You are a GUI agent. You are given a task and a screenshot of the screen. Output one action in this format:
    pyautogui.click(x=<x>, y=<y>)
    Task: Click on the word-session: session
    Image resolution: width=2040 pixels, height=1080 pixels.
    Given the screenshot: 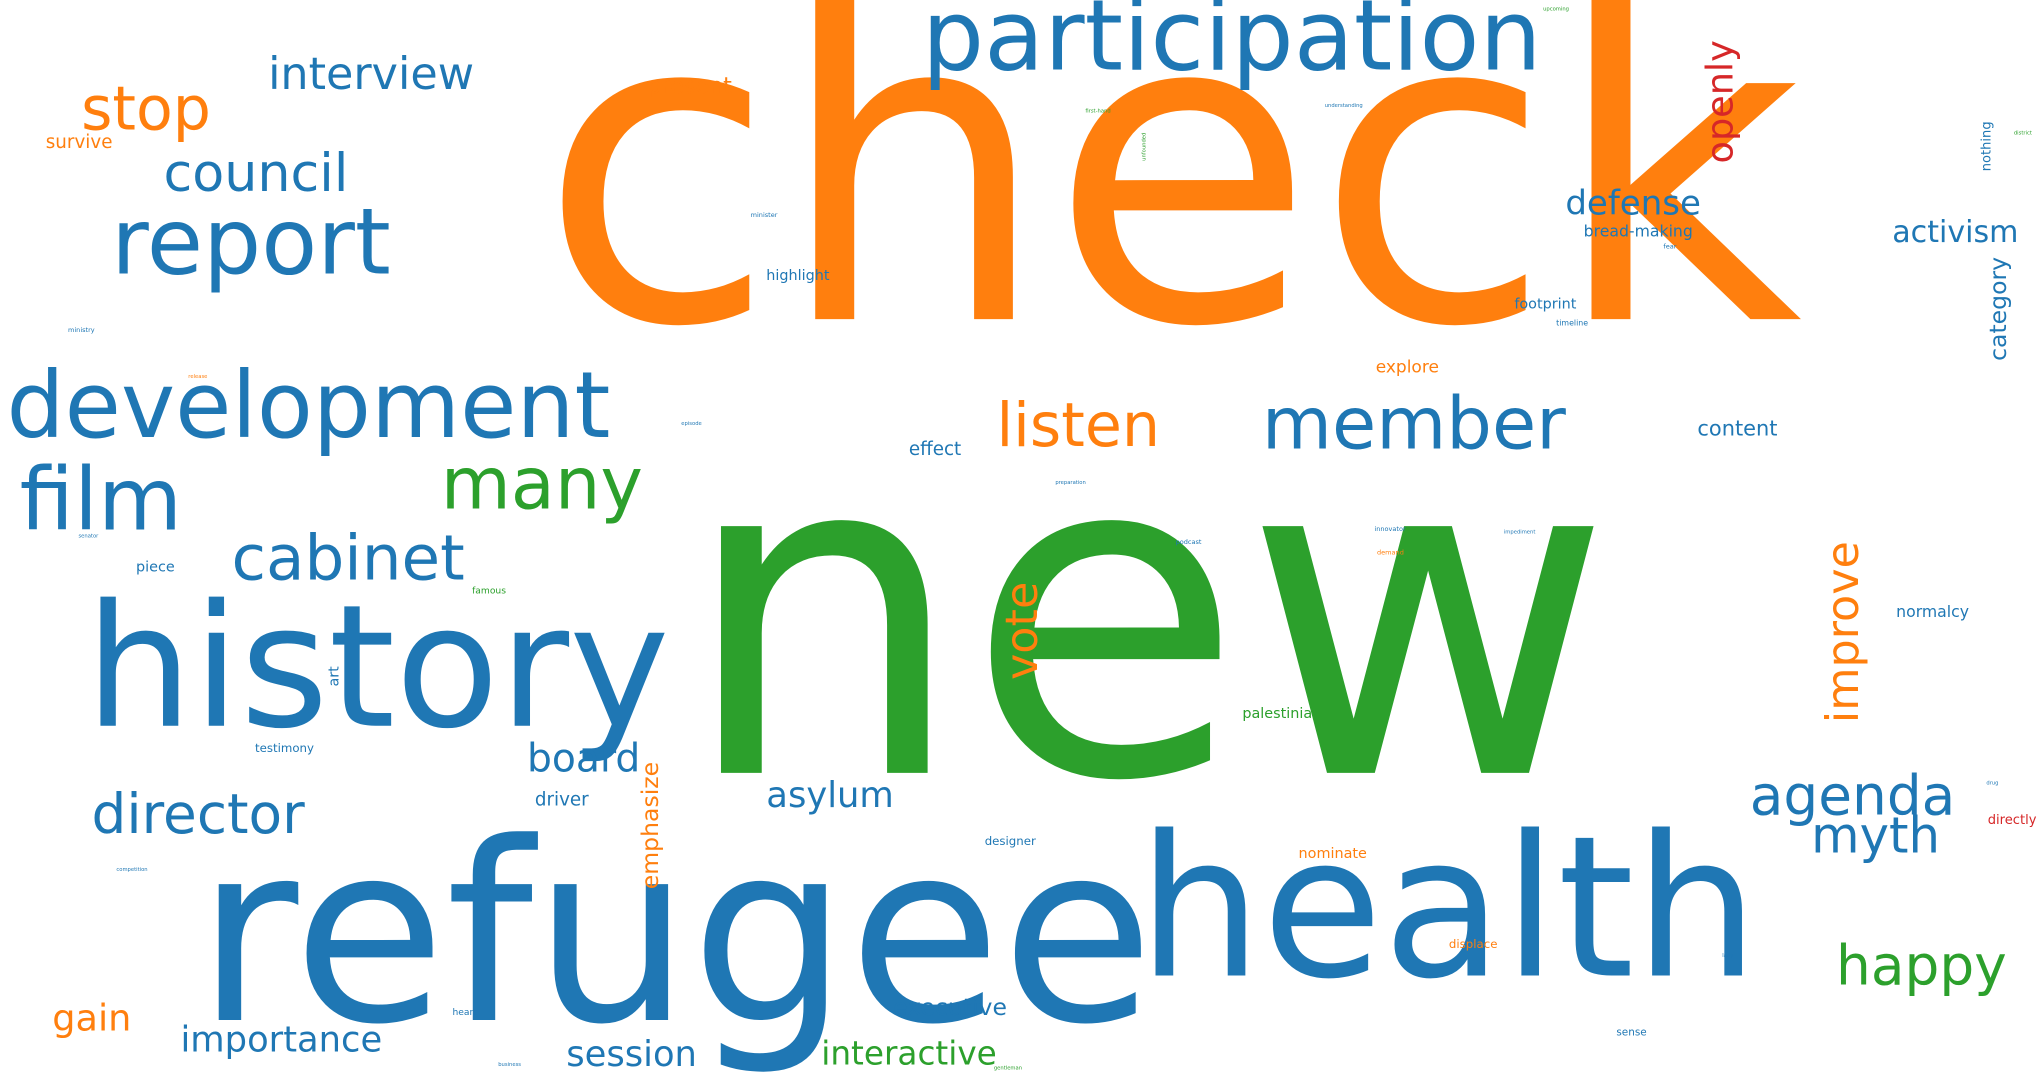 What is the action you would take?
    pyautogui.click(x=631, y=1054)
    